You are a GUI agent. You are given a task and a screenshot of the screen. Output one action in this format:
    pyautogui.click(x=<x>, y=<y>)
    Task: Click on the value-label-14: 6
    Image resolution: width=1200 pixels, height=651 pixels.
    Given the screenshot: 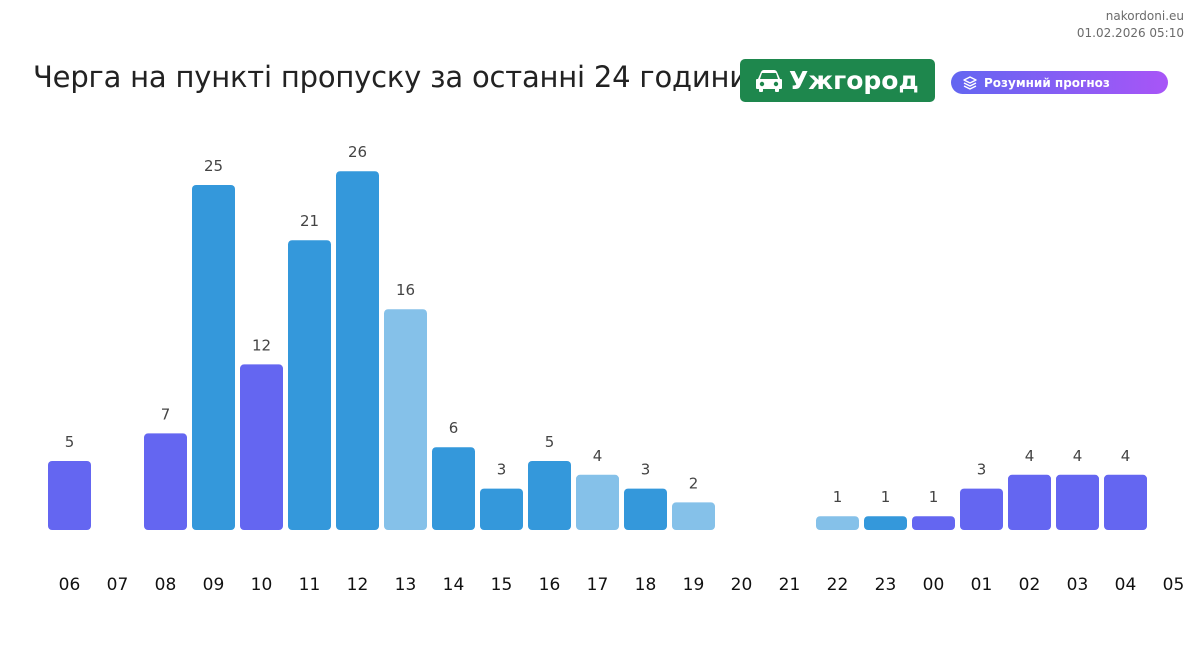 What is the action you would take?
    pyautogui.click(x=454, y=428)
    